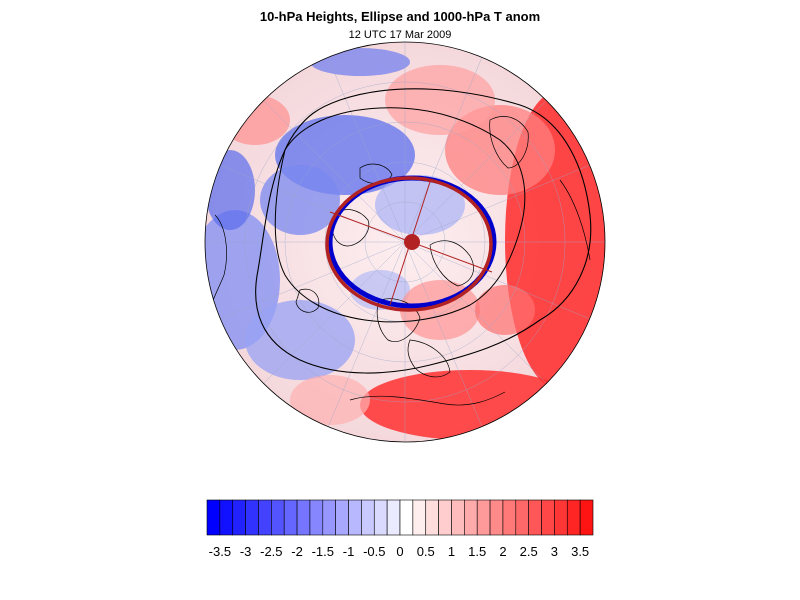 Image resolution: width=800 pixels, height=600 pixels. What do you see at coordinates (323, 551) in the screenshot?
I see `colorbar-tick-label: -1.5` at bounding box center [323, 551].